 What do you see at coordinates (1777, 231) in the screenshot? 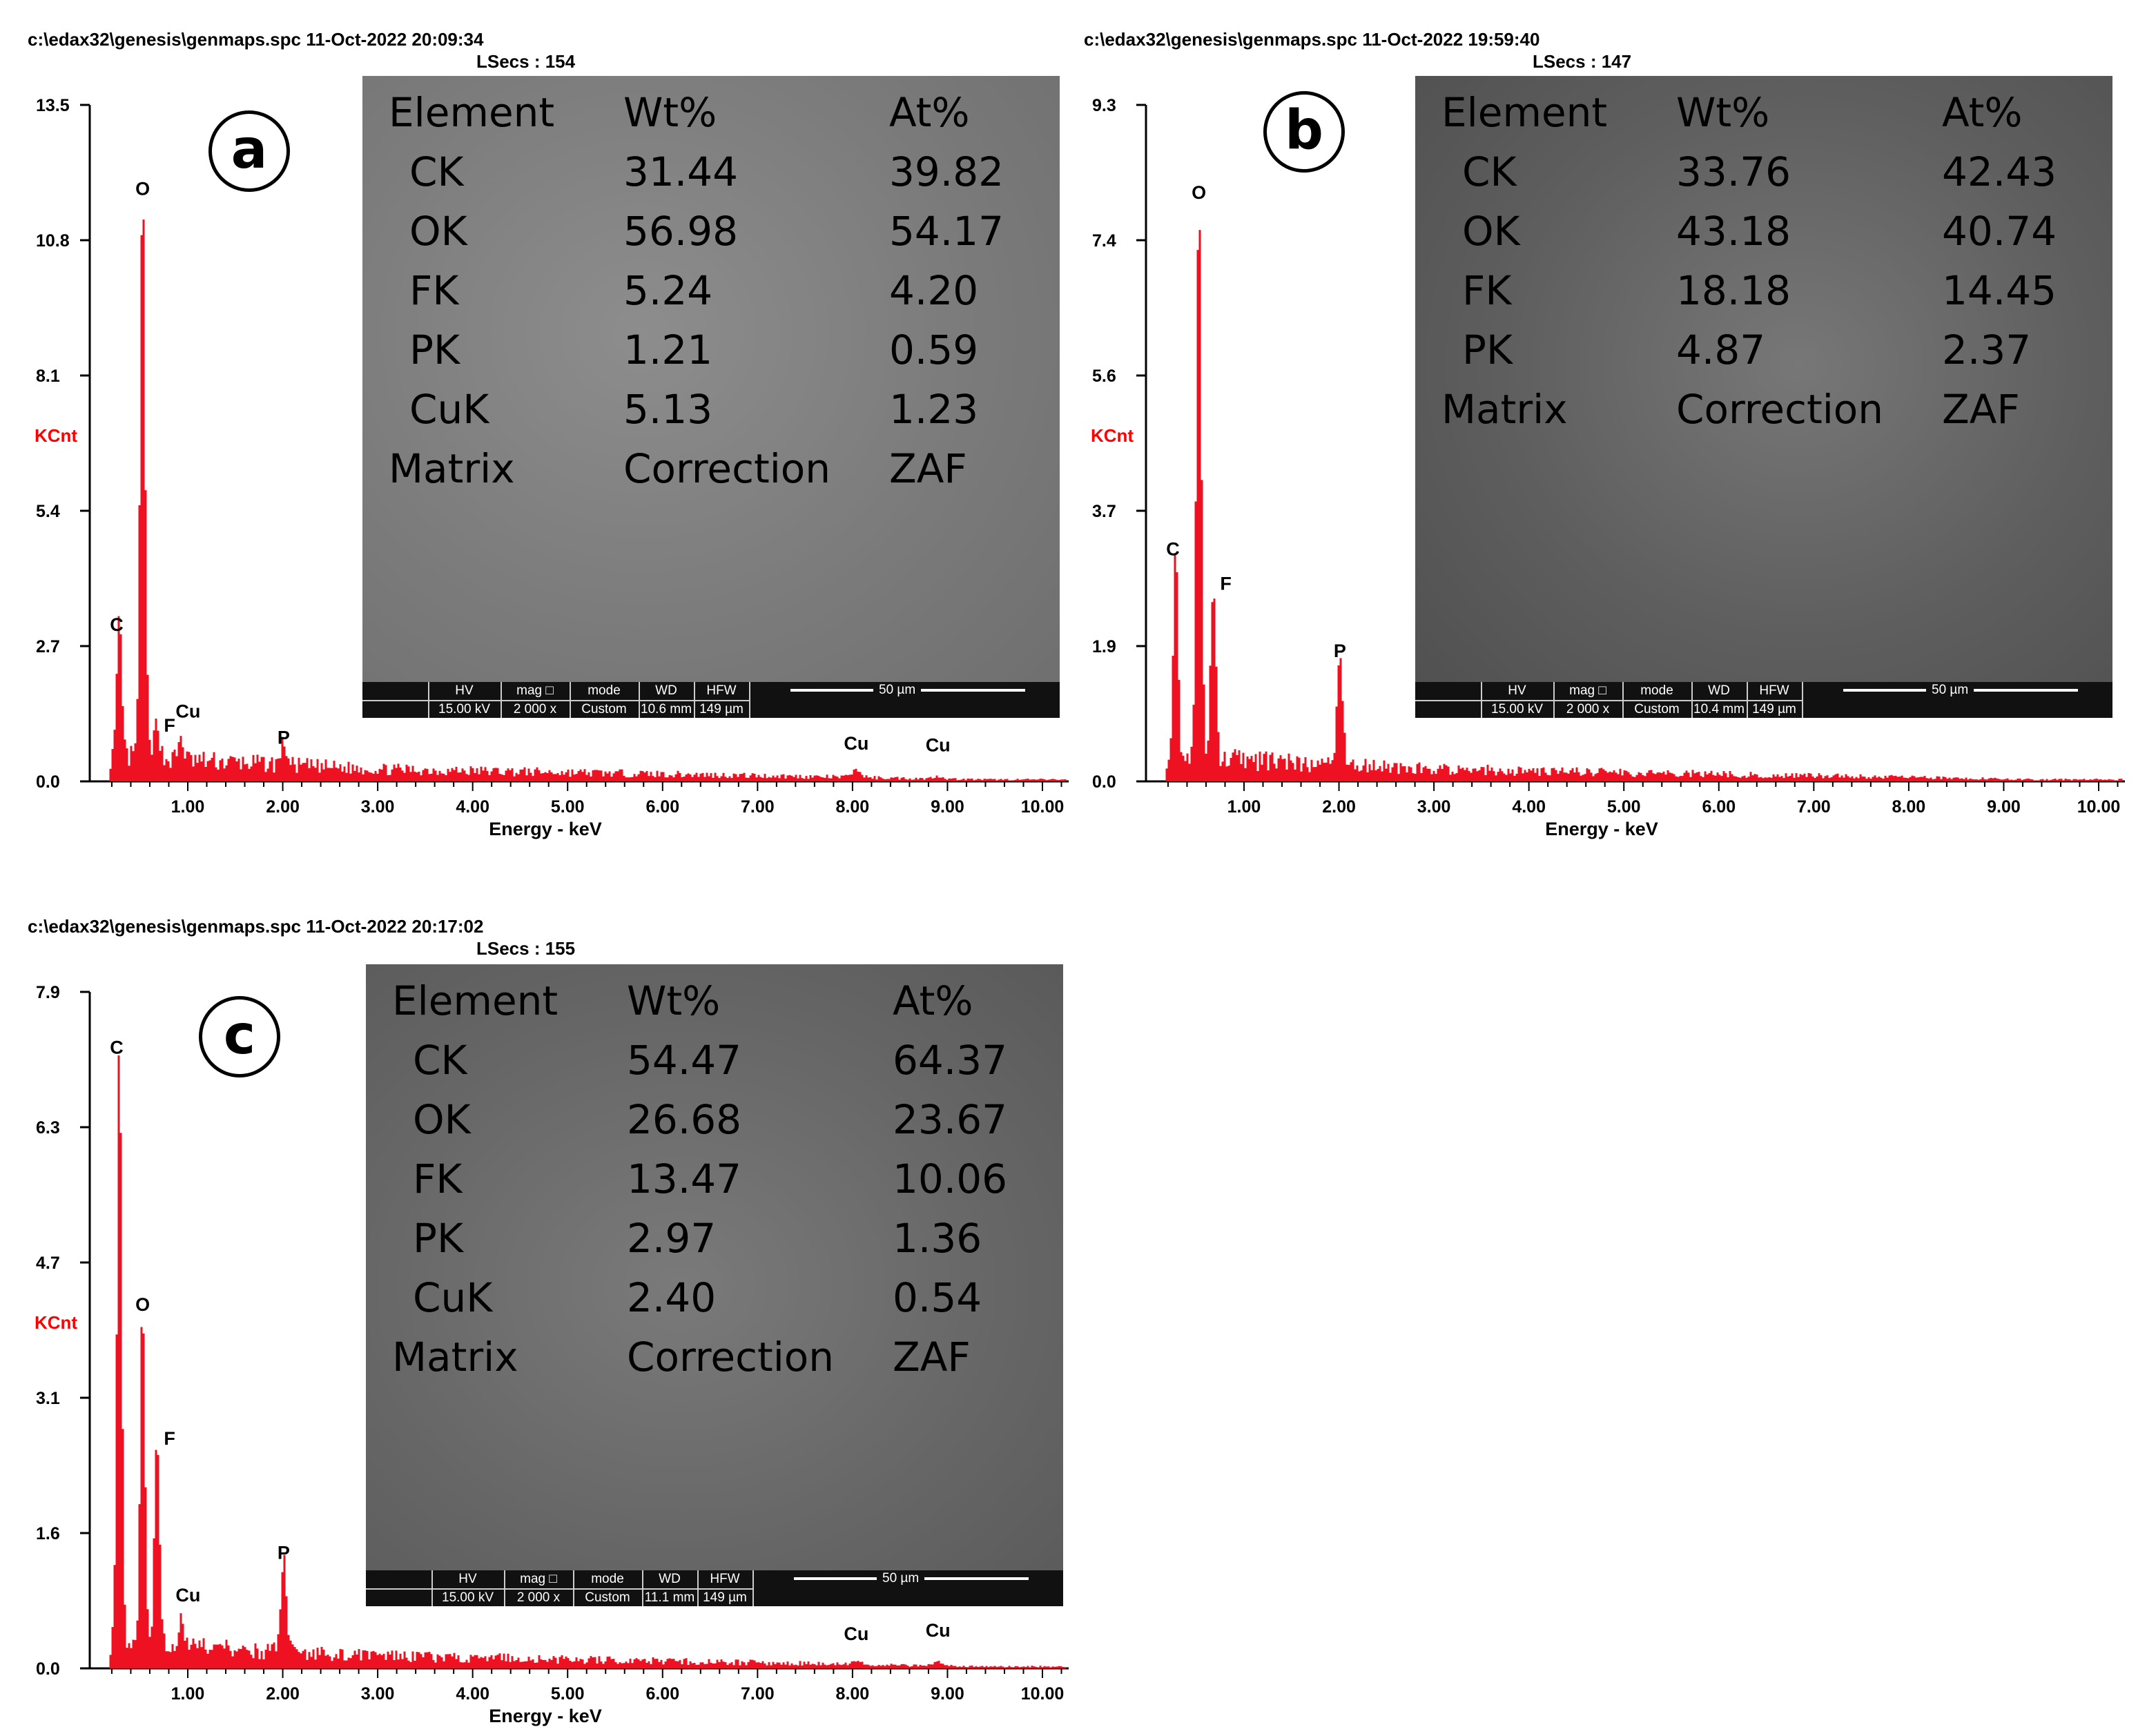
I see `eds-table-row: OK 43.18 40.74` at bounding box center [1777, 231].